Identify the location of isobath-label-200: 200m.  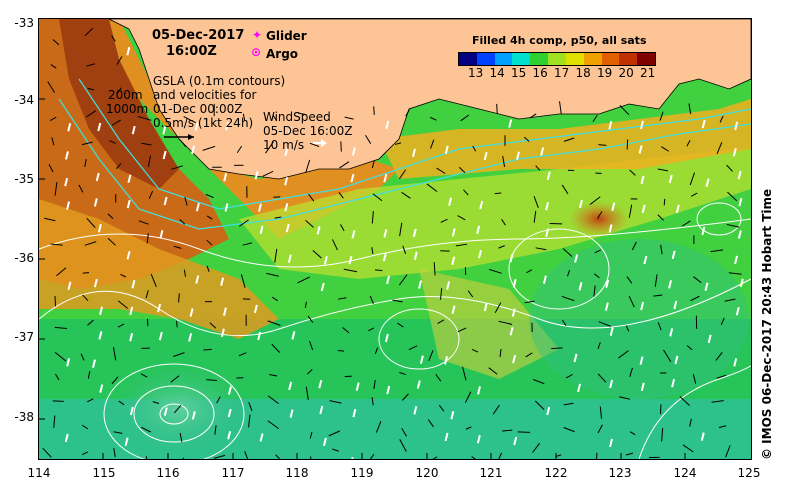
(125, 95).